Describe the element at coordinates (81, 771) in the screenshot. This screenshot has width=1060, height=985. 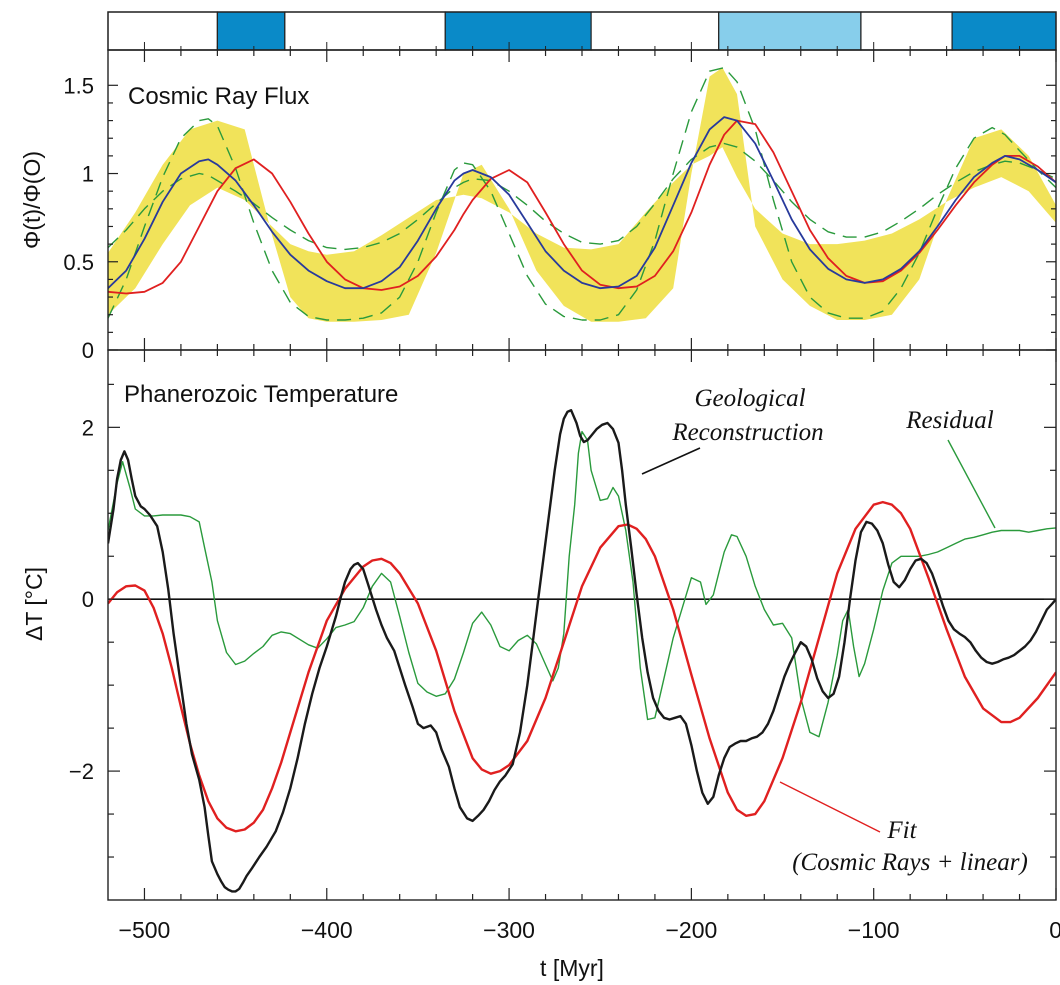
I see `bottom-ytick-label: −2` at that location.